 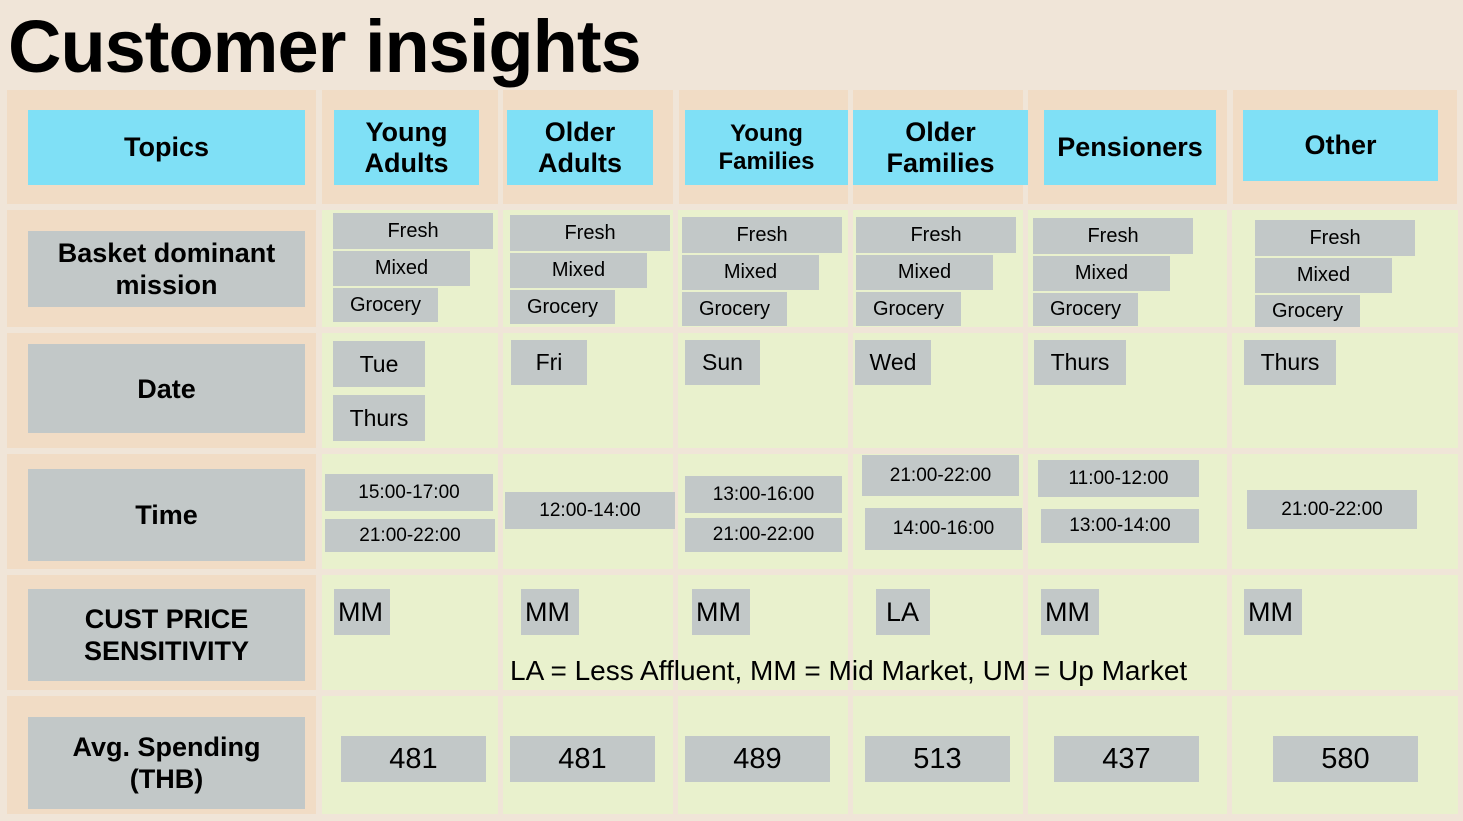 I want to click on page-title: Customer insights, so click(x=325, y=46).